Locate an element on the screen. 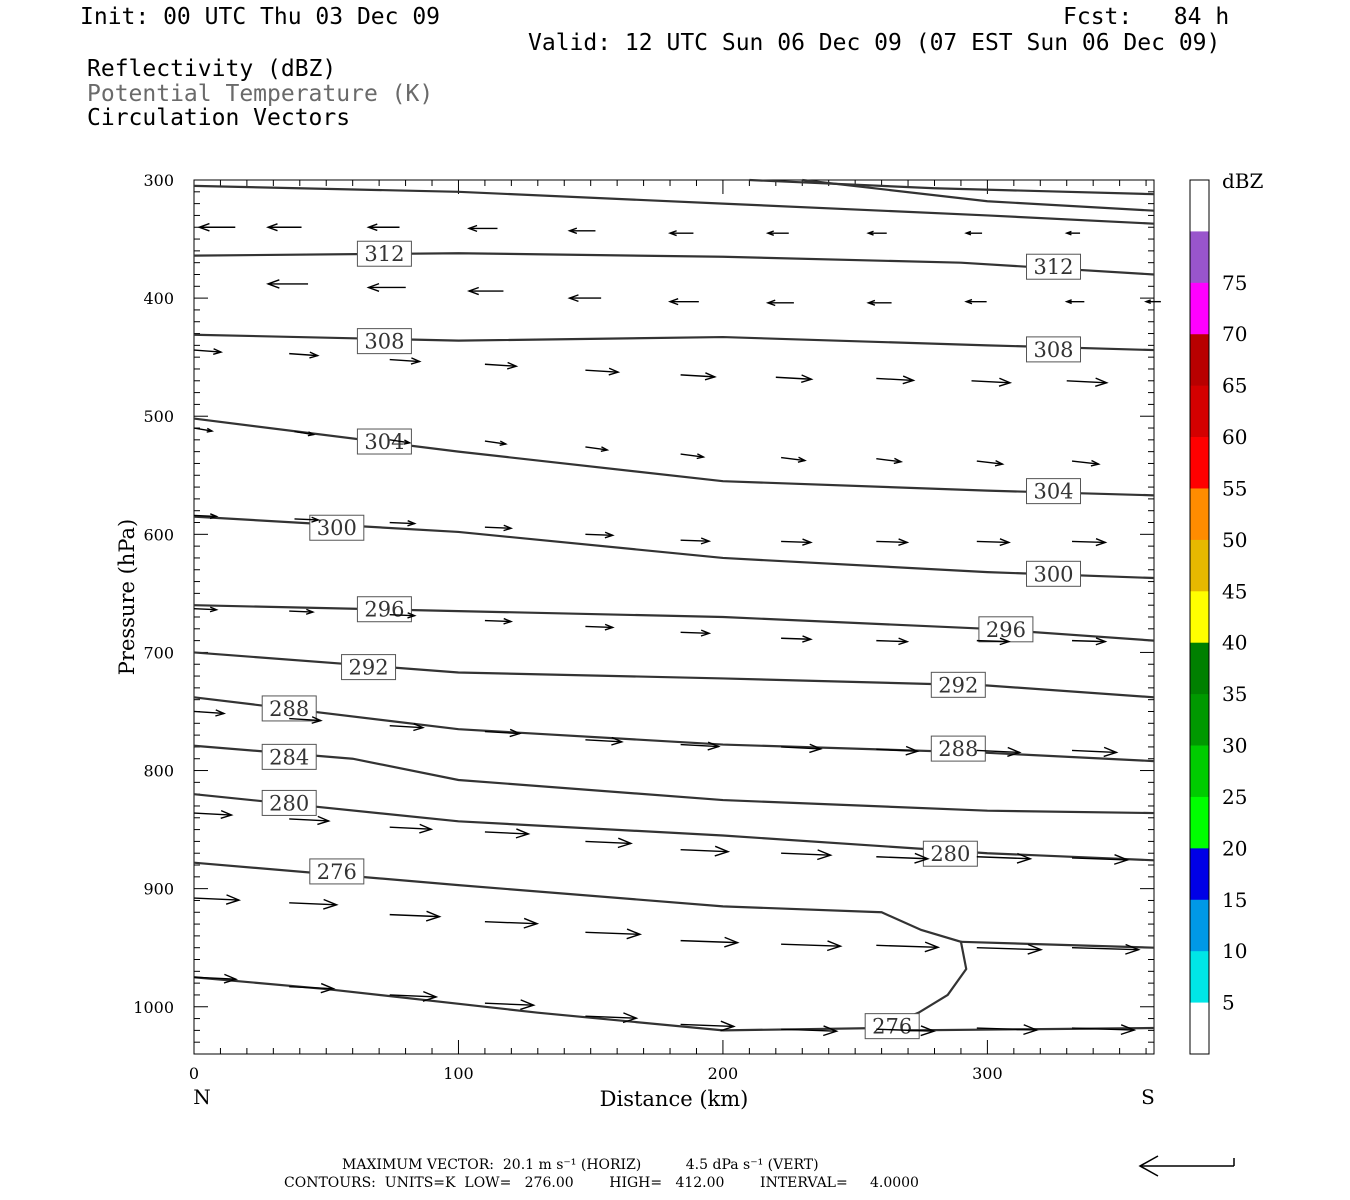  field-reflectivity: Reflectivity (dBZ) is located at coordinates (212, 69).